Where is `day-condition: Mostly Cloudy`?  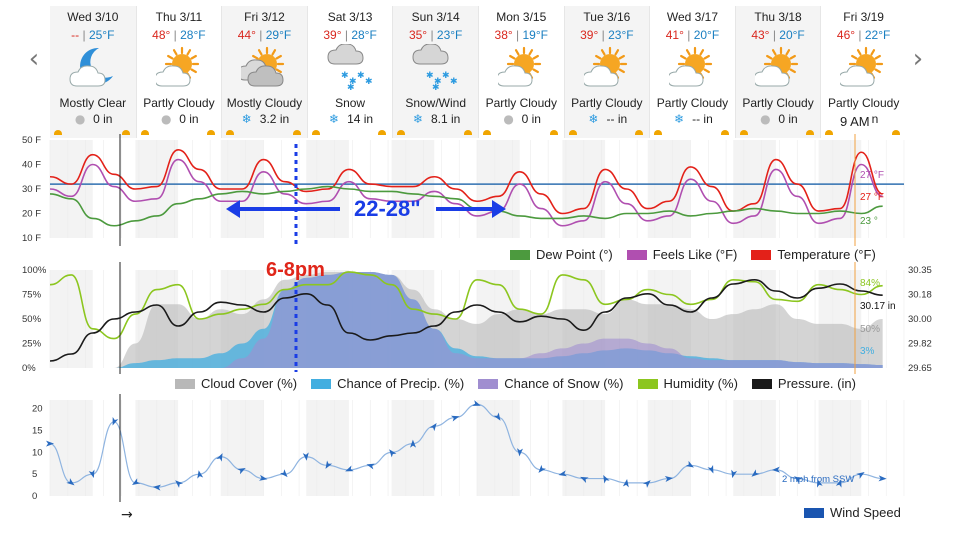
day-condition: Mostly Cloudy is located at coordinates (264, 103).